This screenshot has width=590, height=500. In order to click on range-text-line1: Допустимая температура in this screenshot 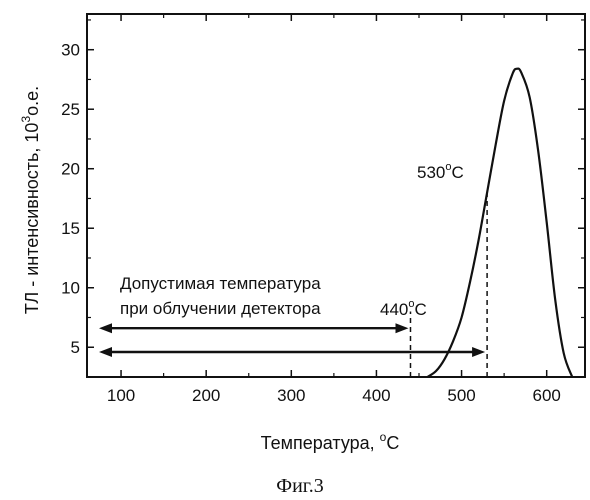, I will do `click(220, 283)`.